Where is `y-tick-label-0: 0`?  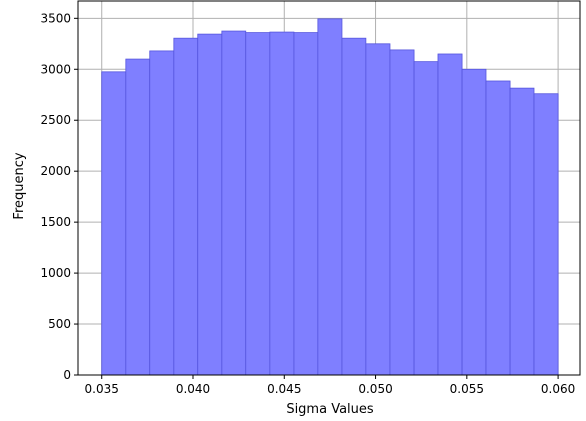 y-tick-label-0: 0 is located at coordinates (67, 375).